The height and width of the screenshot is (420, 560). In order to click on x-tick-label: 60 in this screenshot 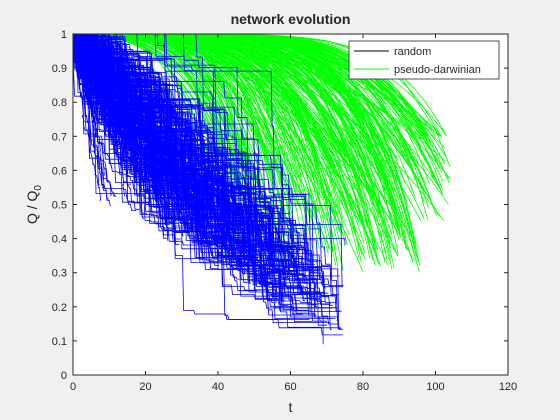, I will do `click(290, 387)`.